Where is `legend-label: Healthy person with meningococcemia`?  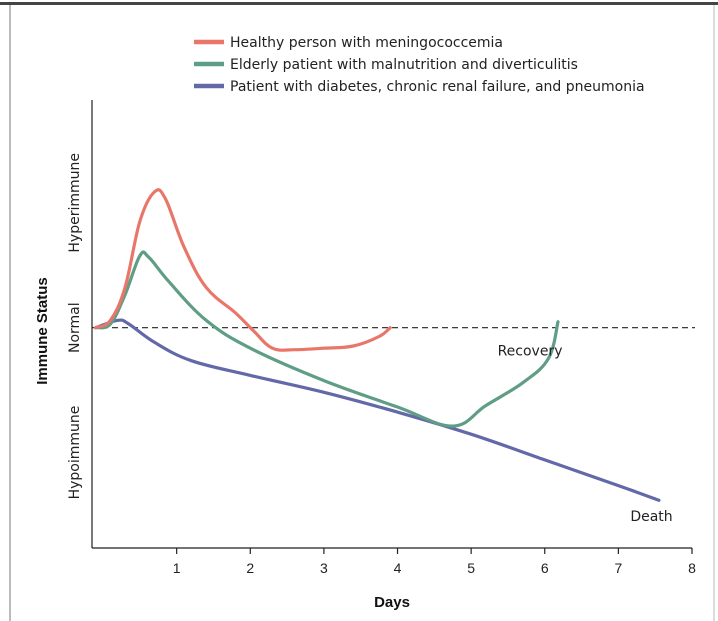
legend-label: Healthy person with meningococcemia is located at coordinates (366, 43).